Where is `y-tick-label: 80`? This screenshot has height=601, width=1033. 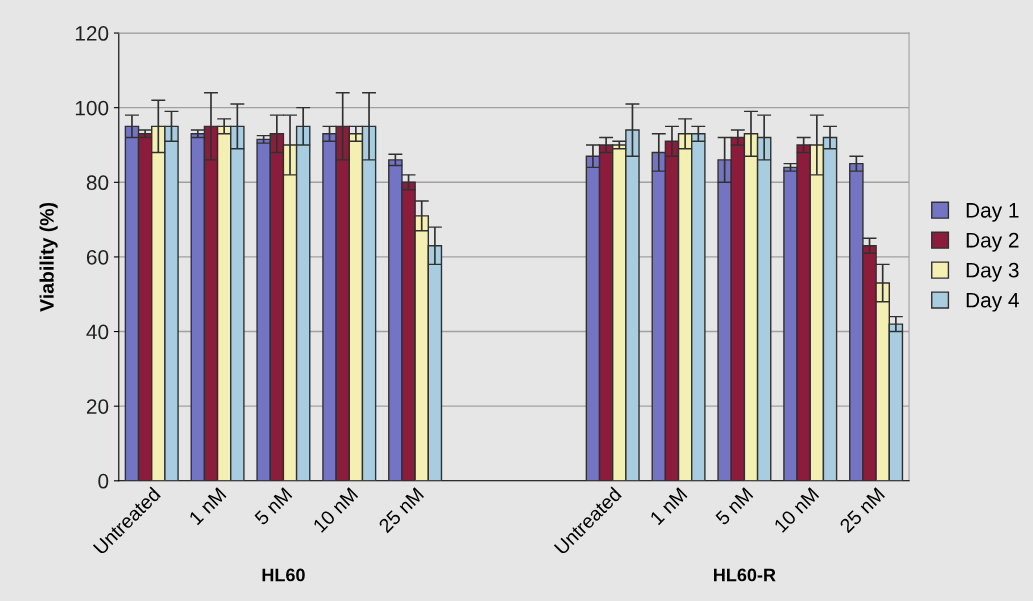 y-tick-label: 80 is located at coordinates (97, 183).